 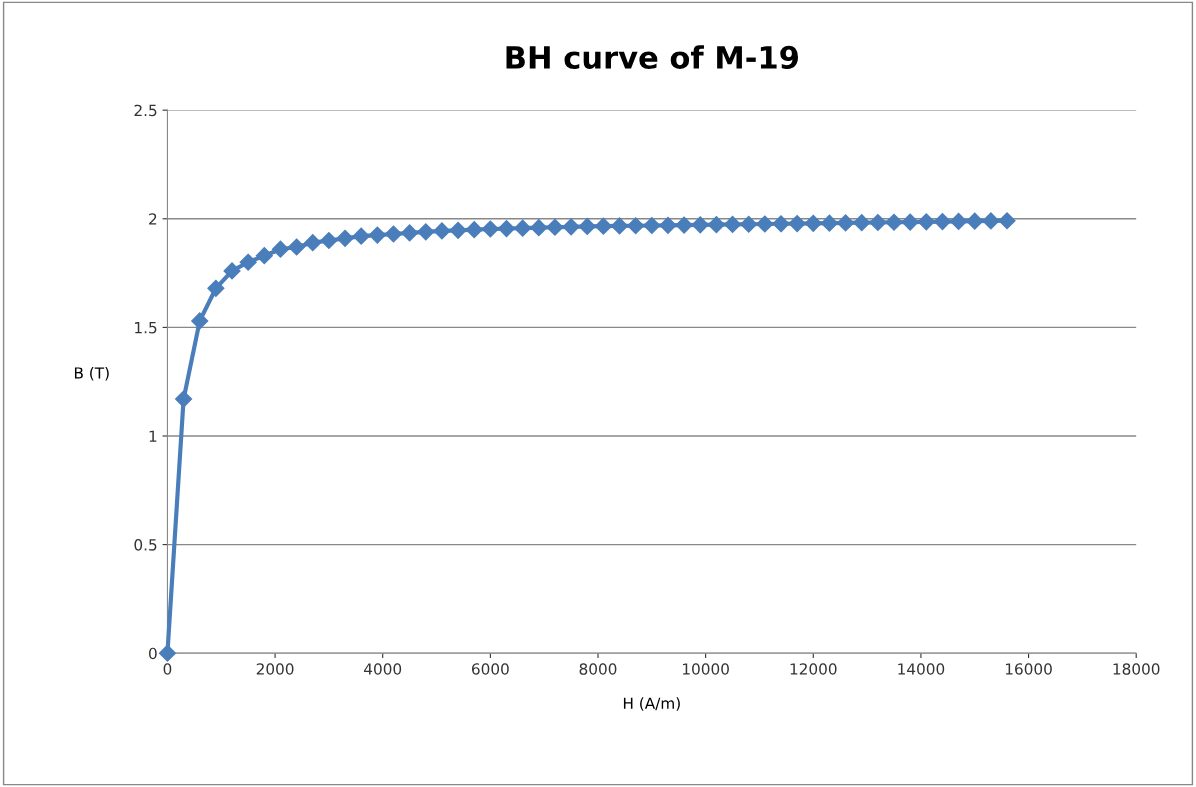 What do you see at coordinates (153, 436) in the screenshot?
I see `y-tick-label: 1` at bounding box center [153, 436].